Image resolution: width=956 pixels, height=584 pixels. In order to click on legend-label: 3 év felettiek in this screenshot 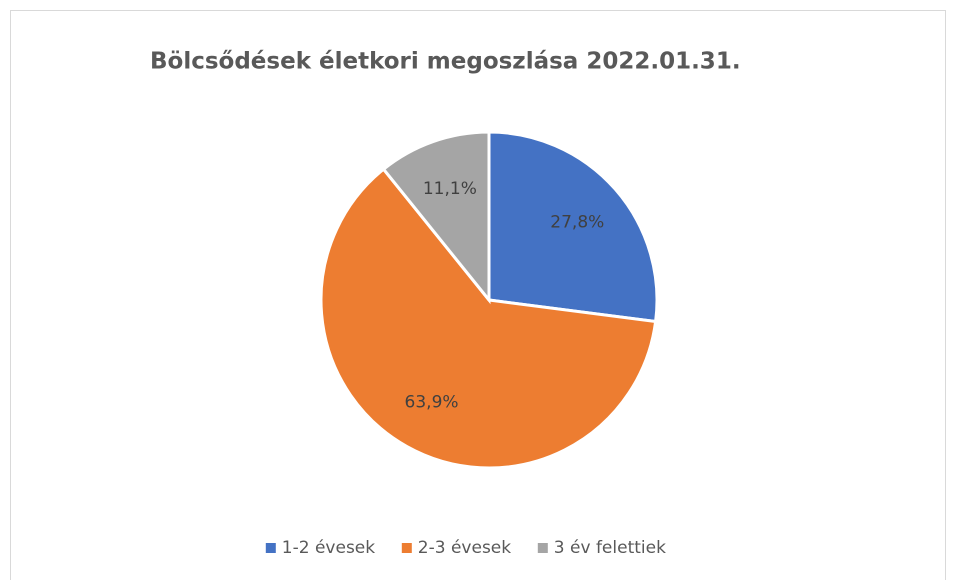, I will do `click(610, 548)`.